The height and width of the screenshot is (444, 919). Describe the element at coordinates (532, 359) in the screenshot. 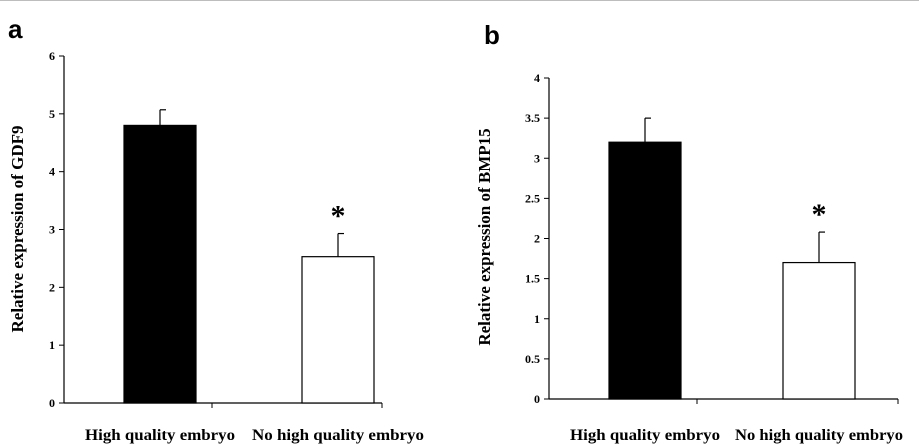

I see `y-tick-label: 0.5` at that location.